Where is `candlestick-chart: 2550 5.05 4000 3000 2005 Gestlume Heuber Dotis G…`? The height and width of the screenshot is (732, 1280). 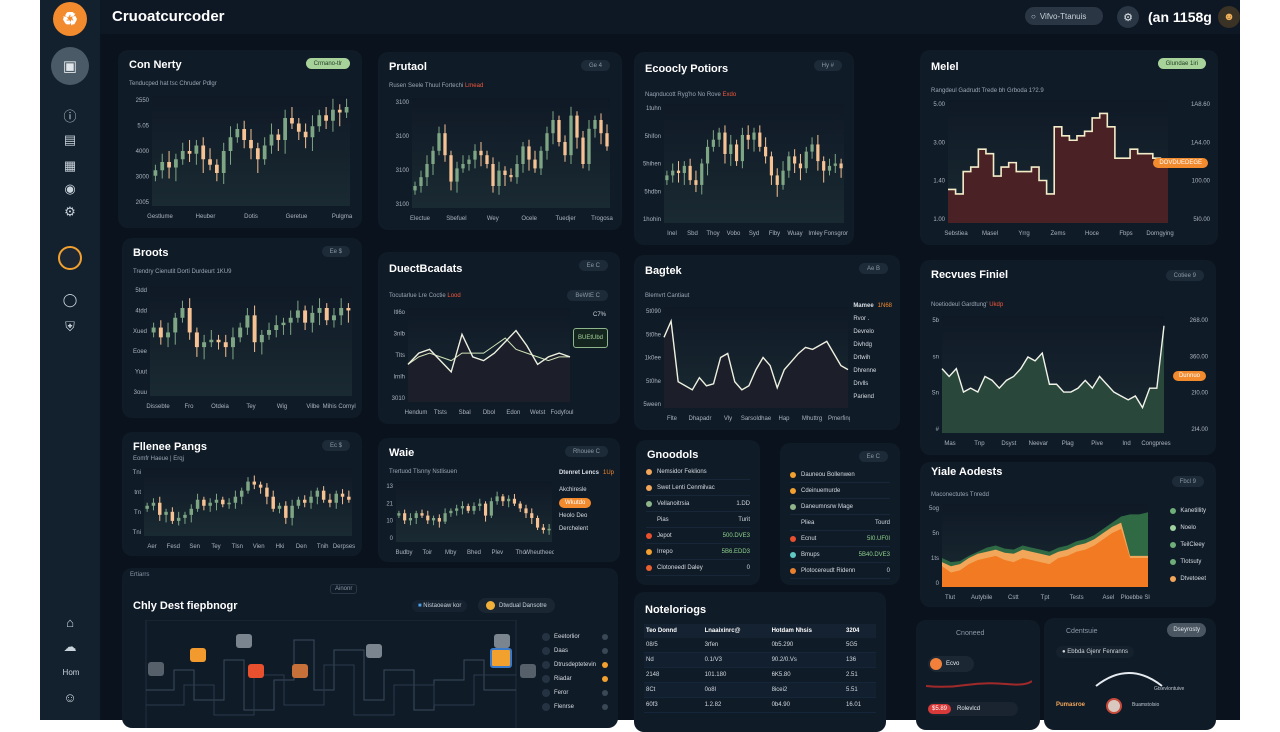
candlestick-chart: 2550 5.05 4000 3000 2005 Gestlume Heuber Dotis G… is located at coordinates (239, 157).